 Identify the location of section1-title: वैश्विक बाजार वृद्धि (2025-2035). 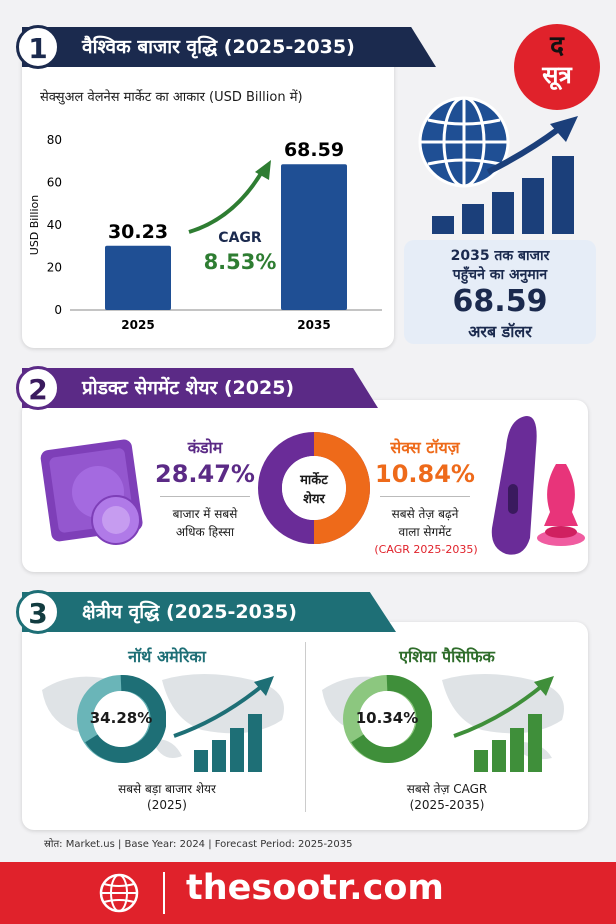
(218, 47).